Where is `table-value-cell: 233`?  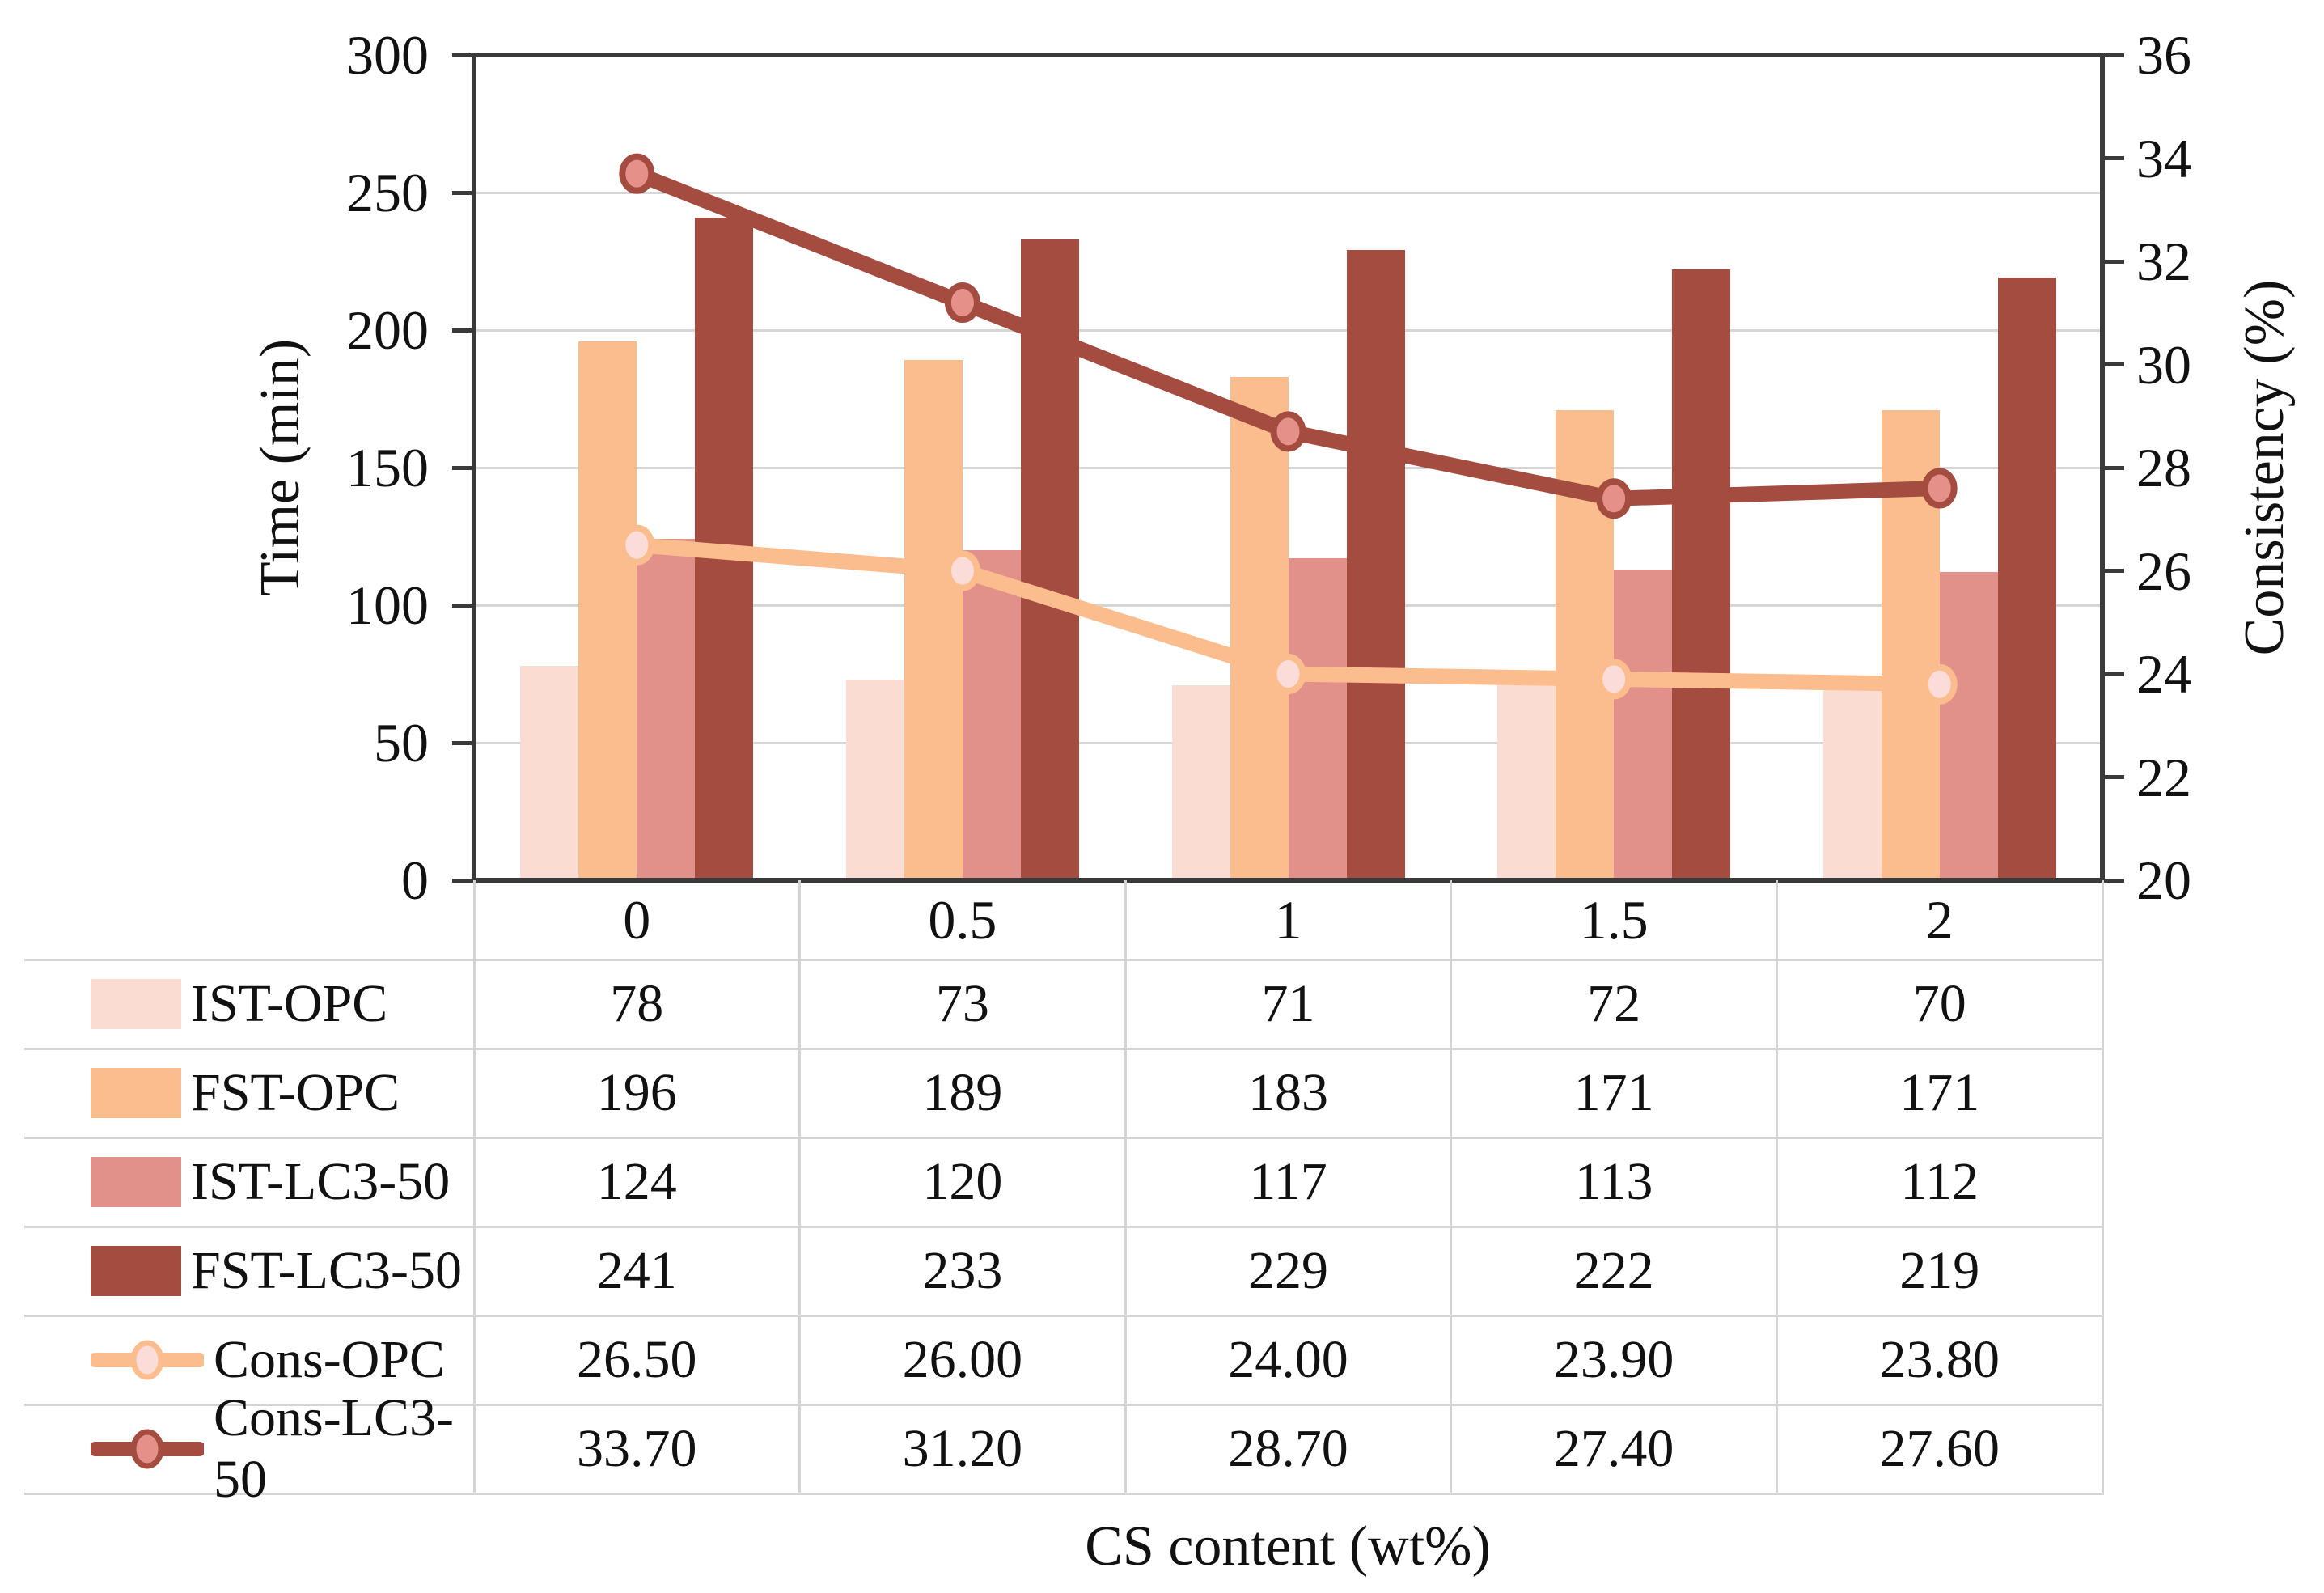
table-value-cell: 233 is located at coordinates (962, 1270).